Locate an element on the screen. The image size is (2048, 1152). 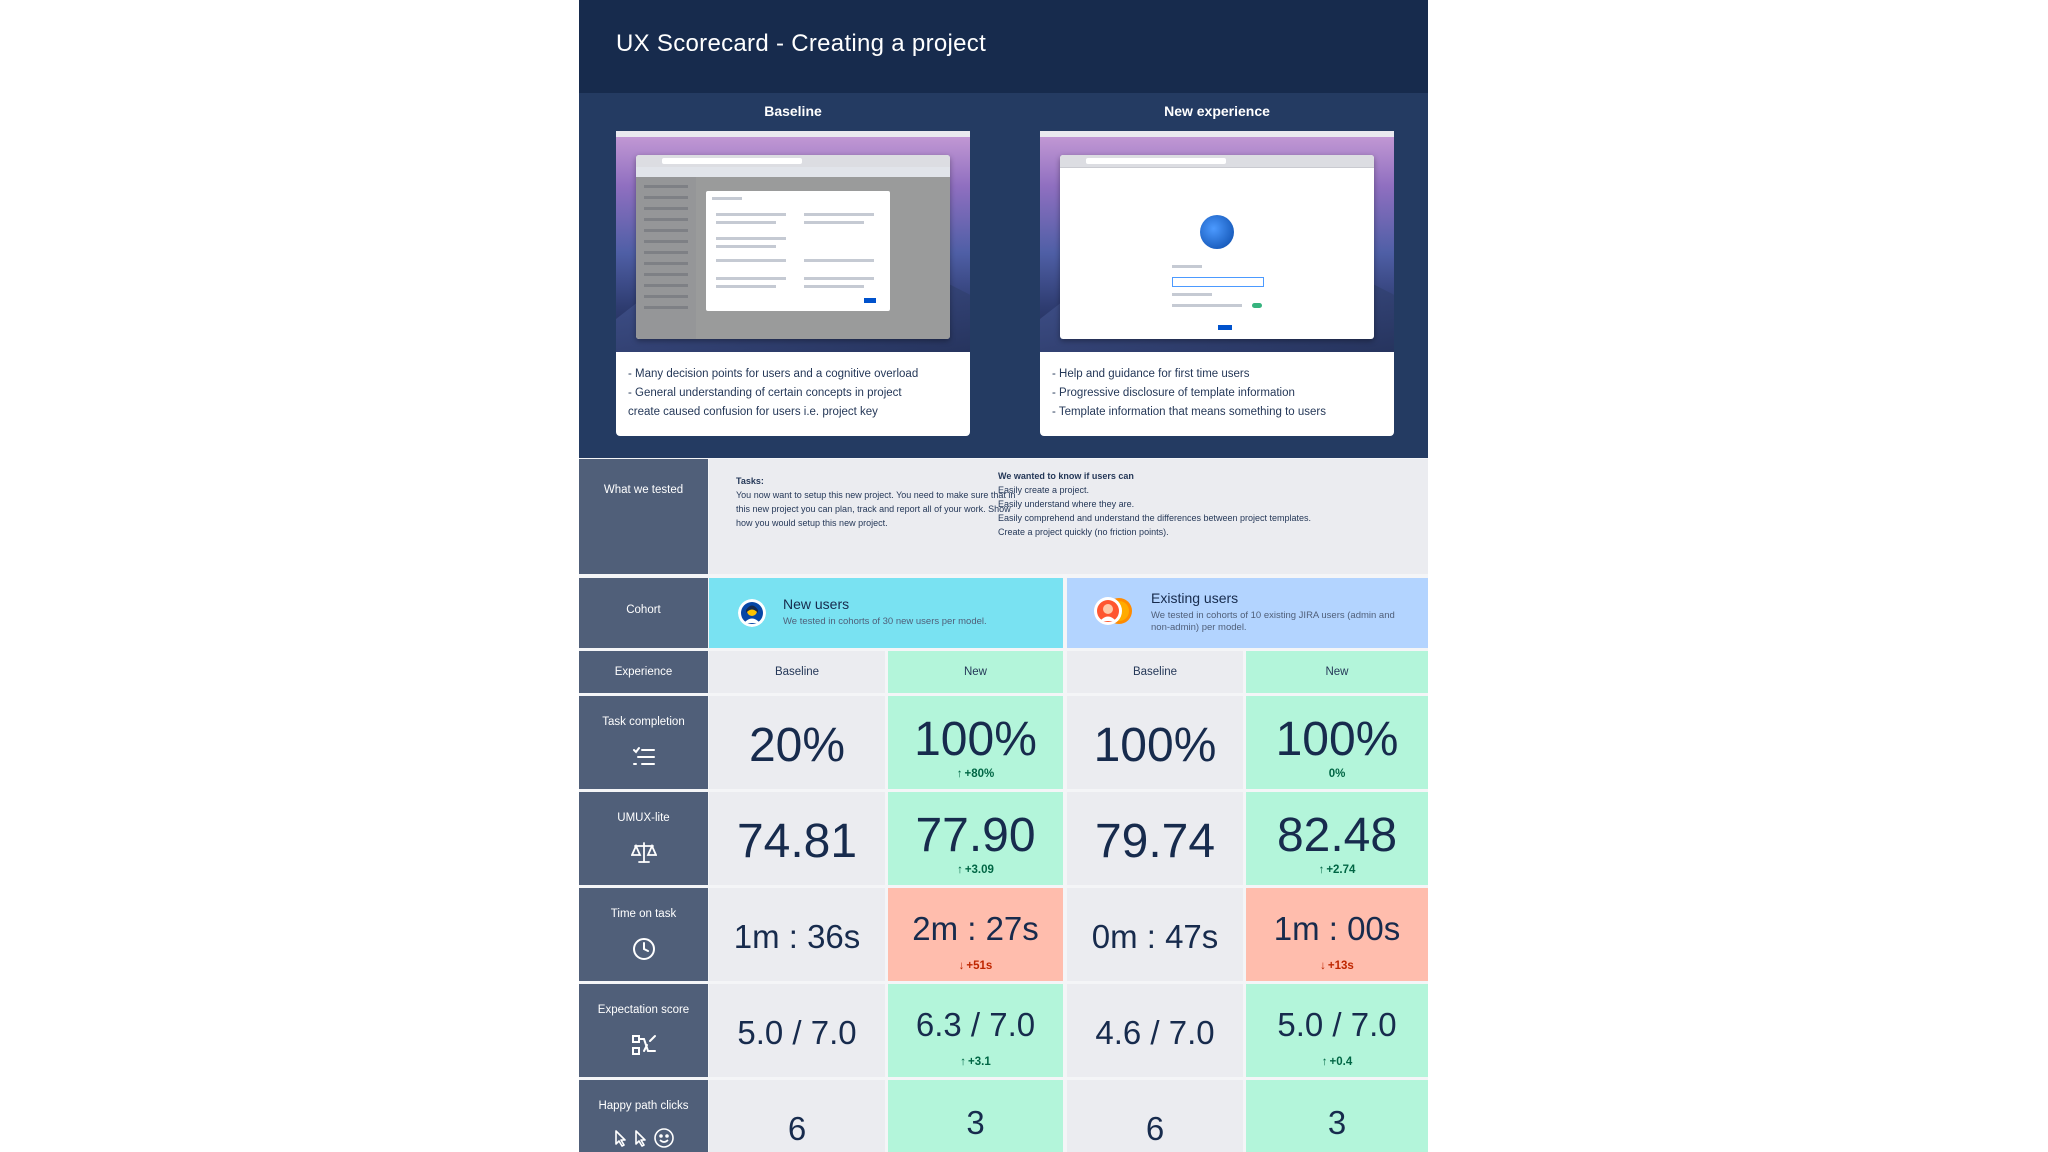
metric-cell: 2m : 27s ↓ +51s is located at coordinates (975, 934).